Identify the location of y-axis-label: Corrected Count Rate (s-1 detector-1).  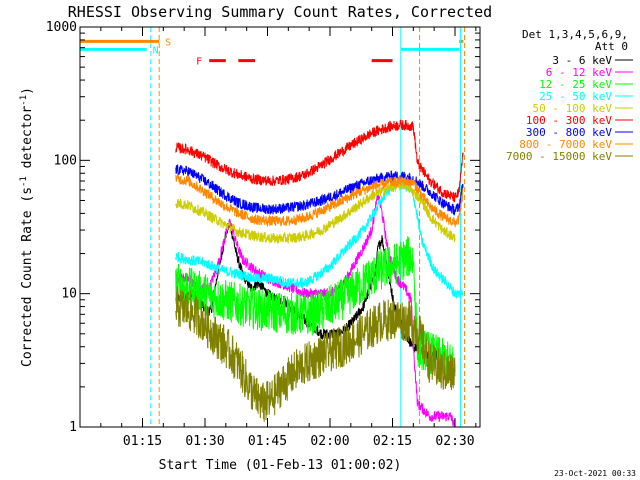
(27, 227).